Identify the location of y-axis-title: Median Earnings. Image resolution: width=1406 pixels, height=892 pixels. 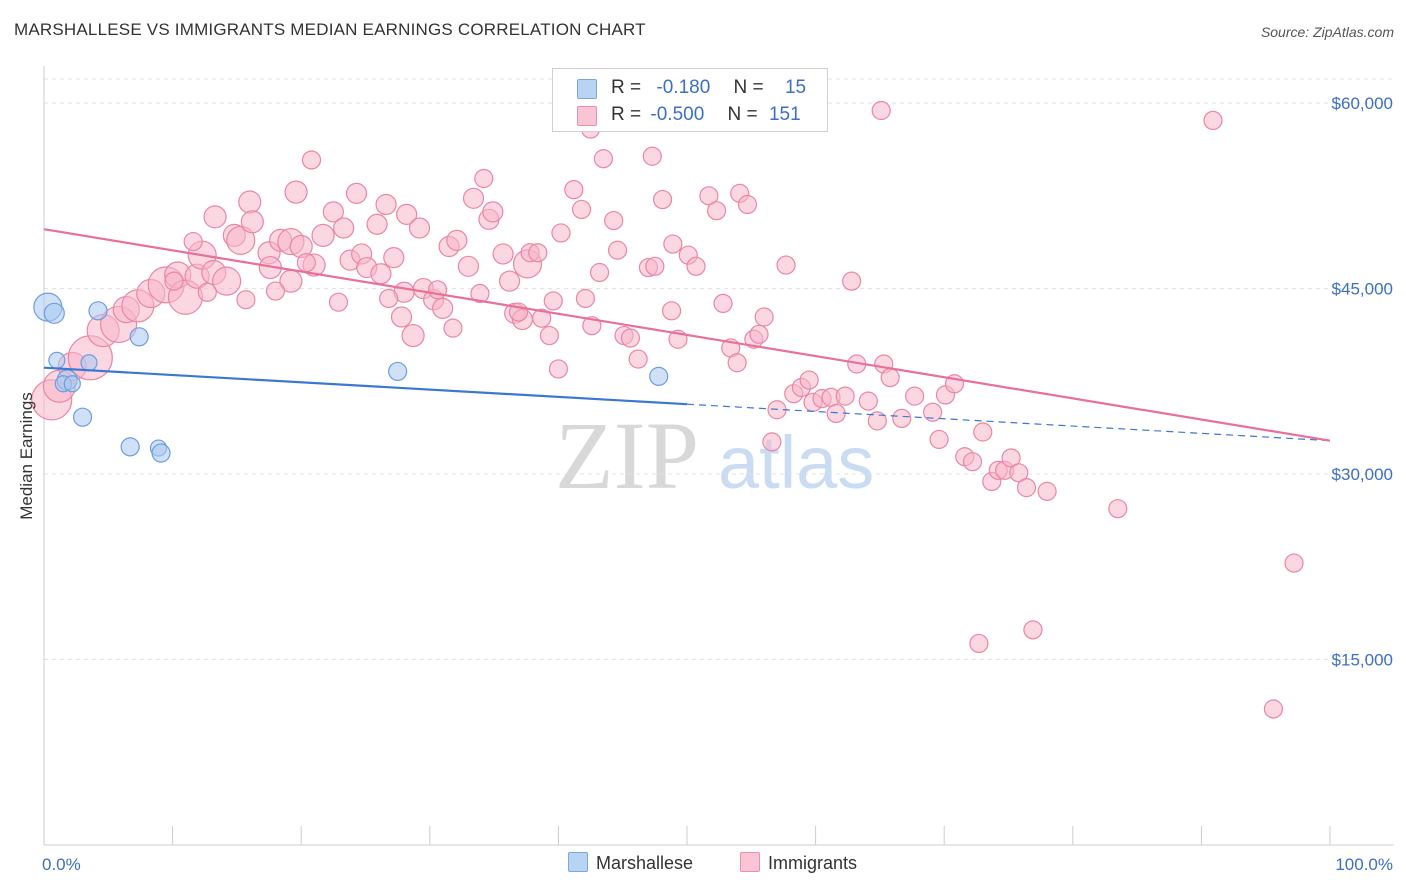
(26, 456).